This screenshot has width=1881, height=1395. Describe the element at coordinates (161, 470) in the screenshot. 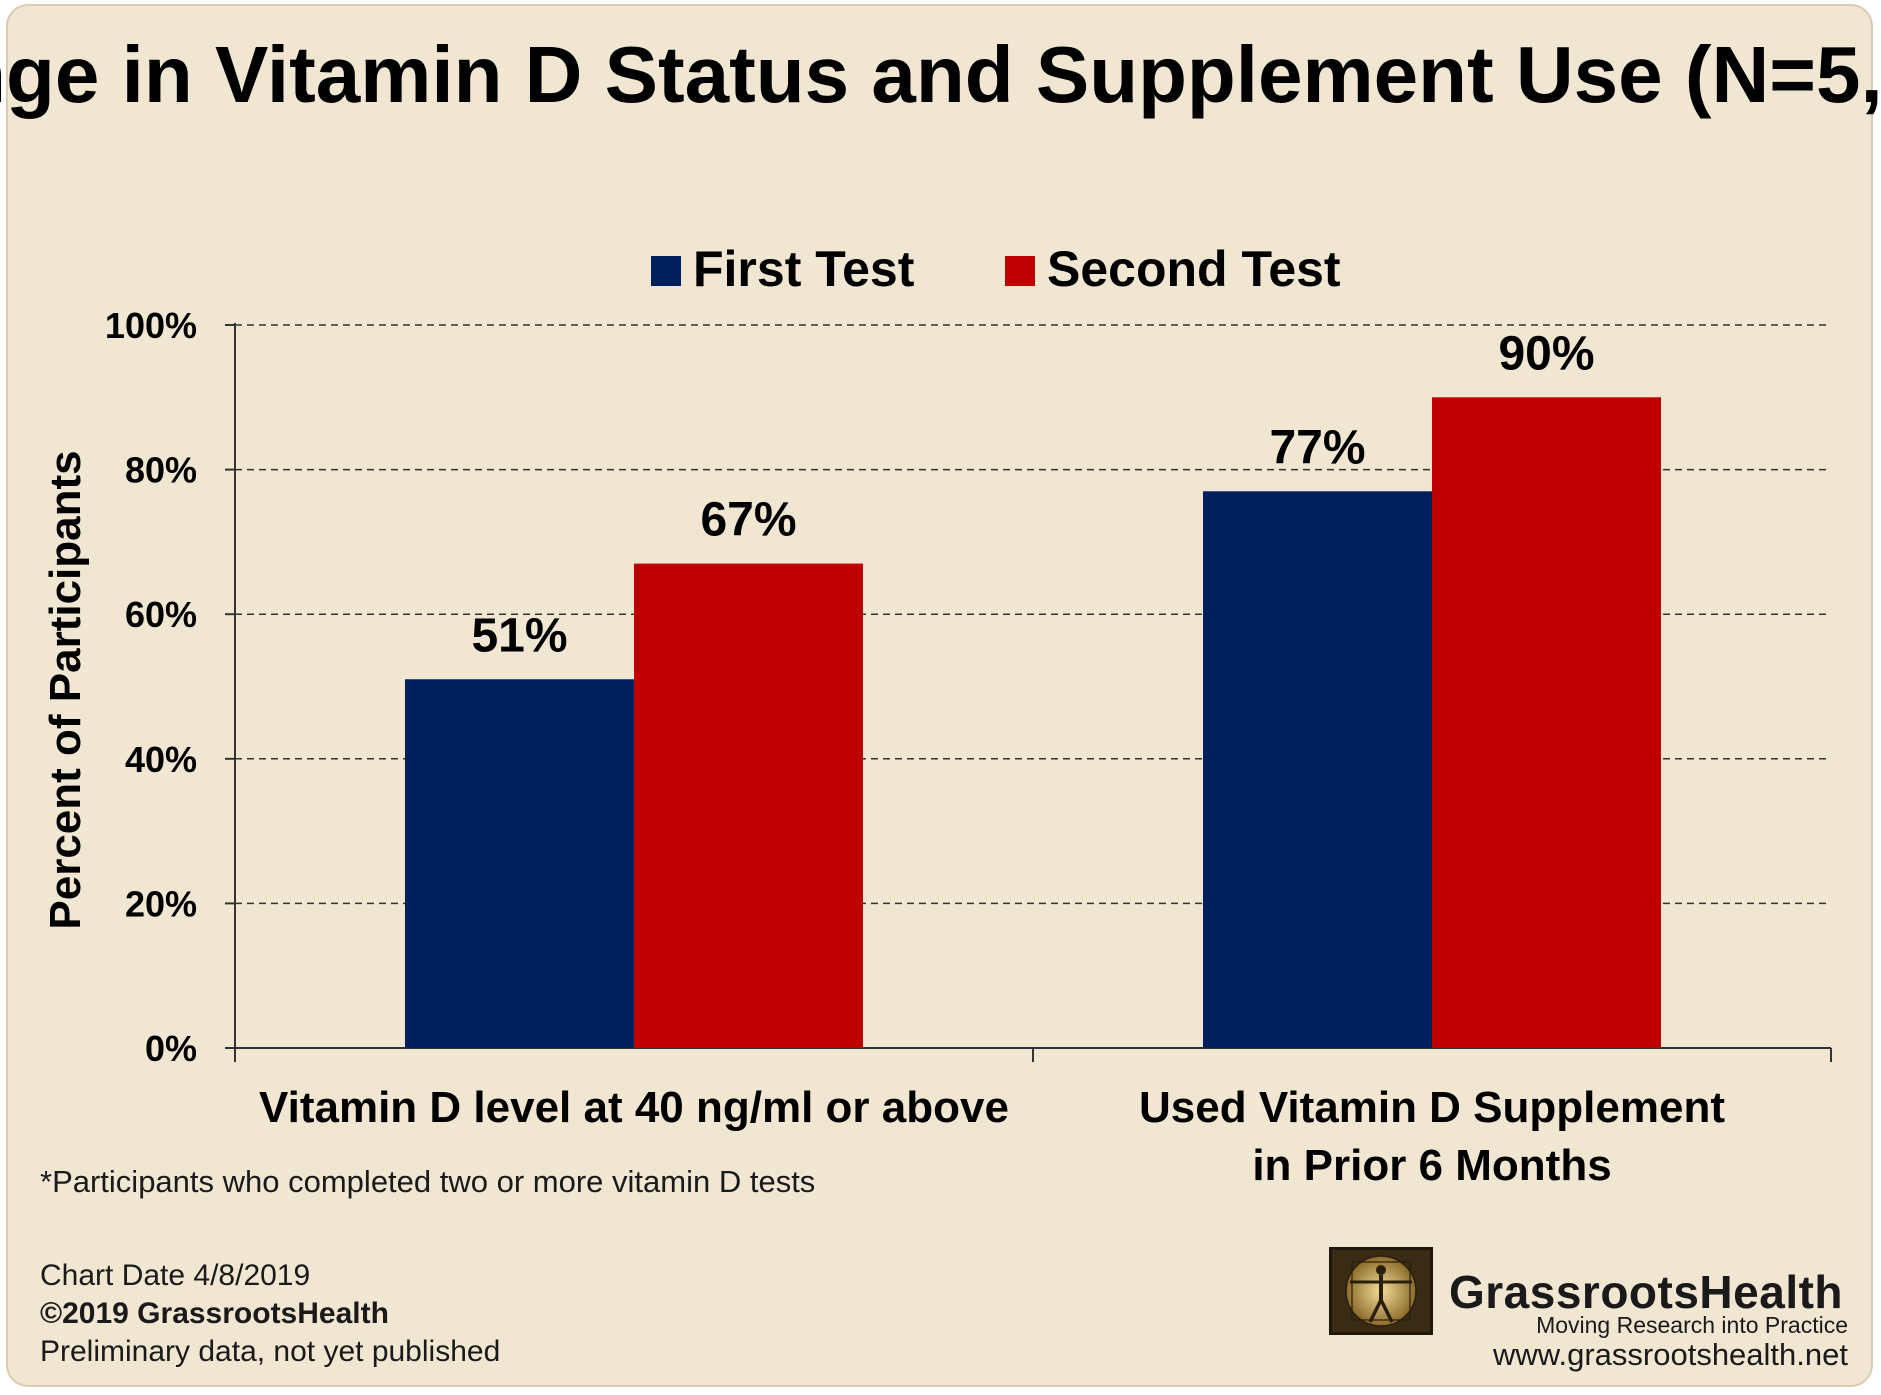

I see `y-tick-label: 80%` at that location.